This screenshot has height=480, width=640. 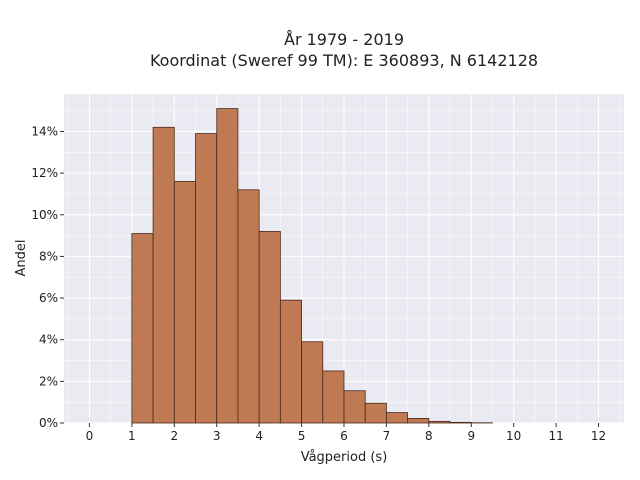 I want to click on x-tick-label: 3, so click(x=217, y=436).